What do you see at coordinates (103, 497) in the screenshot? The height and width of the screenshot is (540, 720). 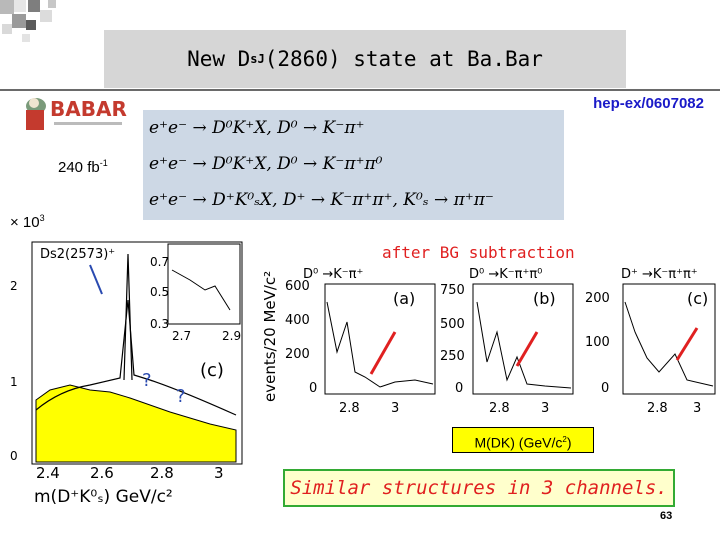 I see `x-axis-label: m(D⁺K⁰ₛ) GeV/c²` at bounding box center [103, 497].